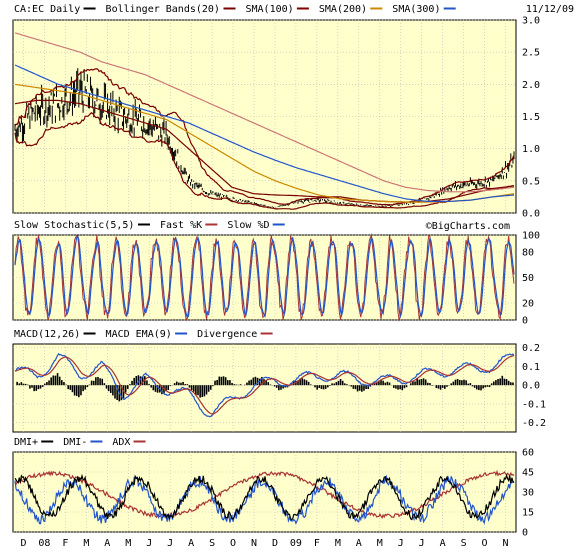 The image size is (579, 557). I want to click on legend-label: Bollinger Bands(20), so click(163, 9).